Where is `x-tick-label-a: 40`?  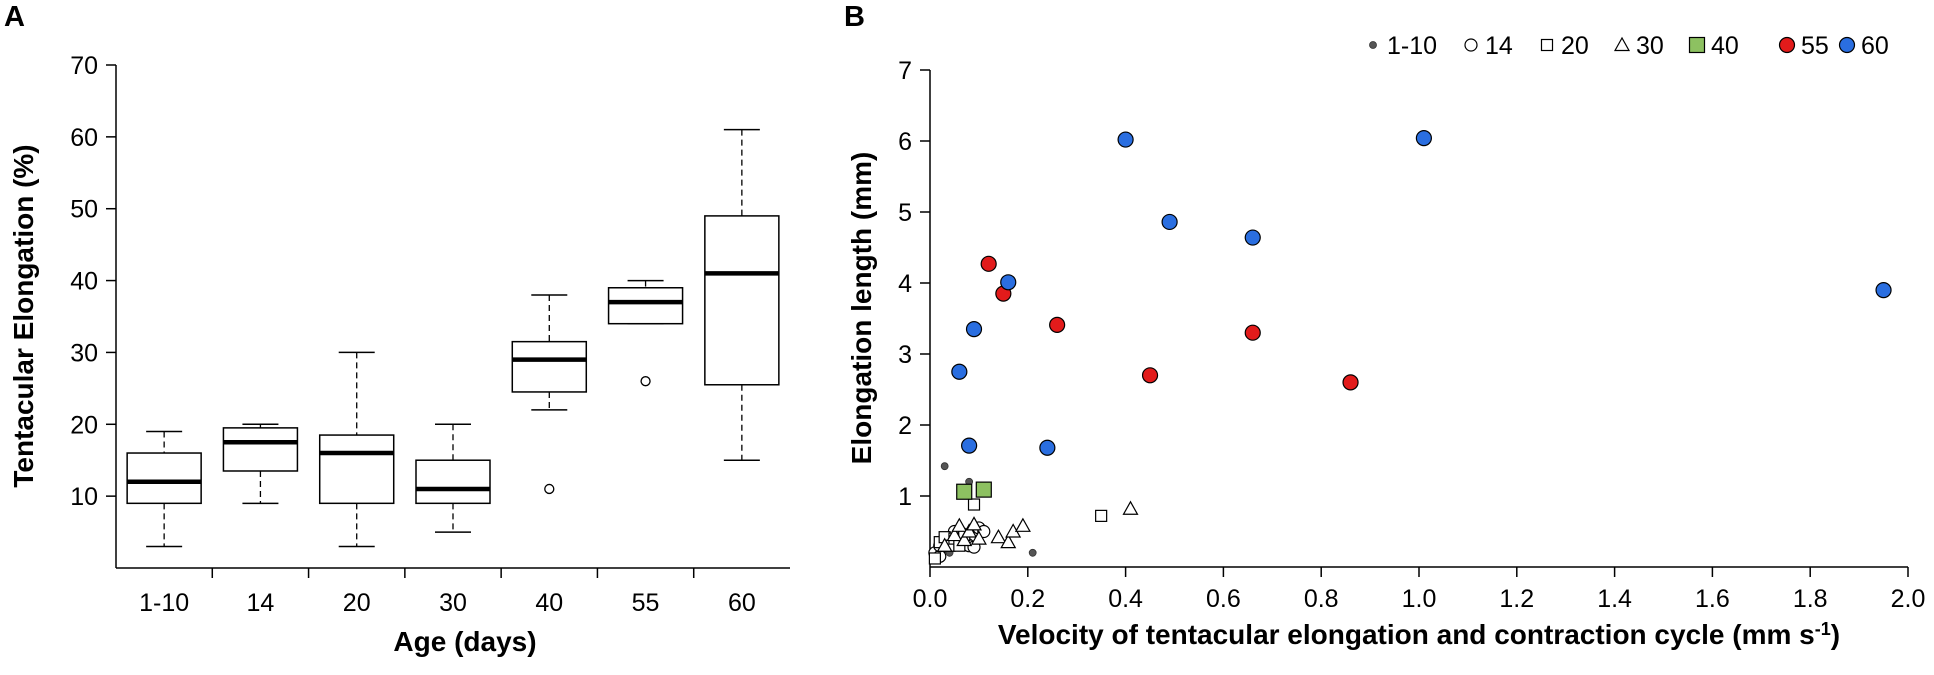
x-tick-label-a: 40 is located at coordinates (549, 603).